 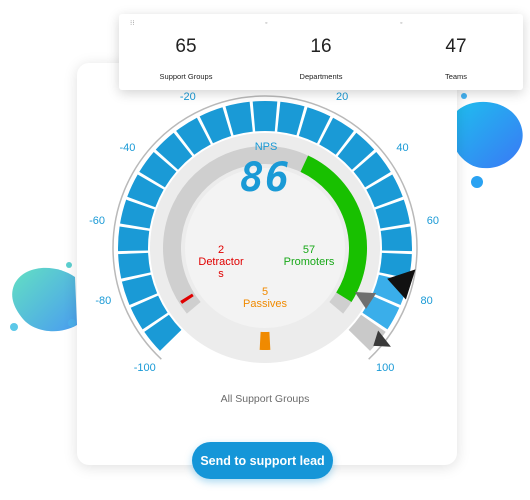 I want to click on send-to-support-lead-button: Send to support lead, so click(x=262, y=460).